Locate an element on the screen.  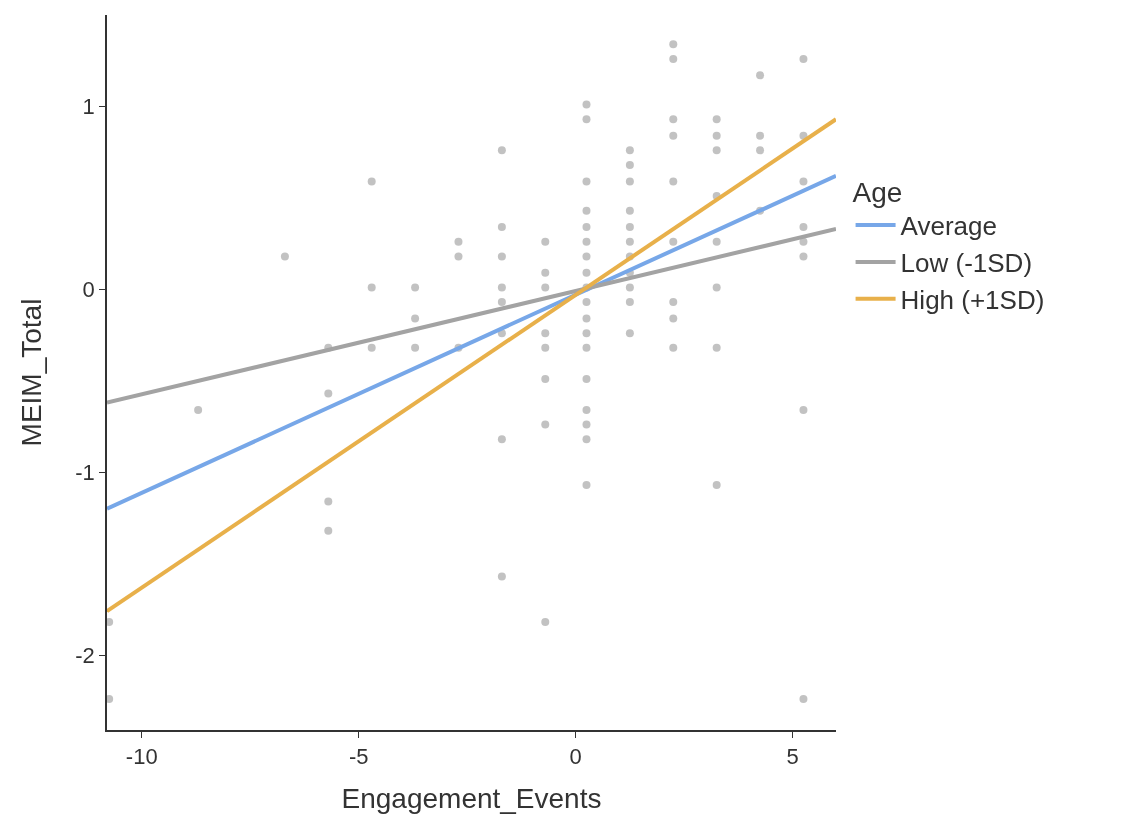
y-tick-label: -2 is located at coordinates (85, 655).